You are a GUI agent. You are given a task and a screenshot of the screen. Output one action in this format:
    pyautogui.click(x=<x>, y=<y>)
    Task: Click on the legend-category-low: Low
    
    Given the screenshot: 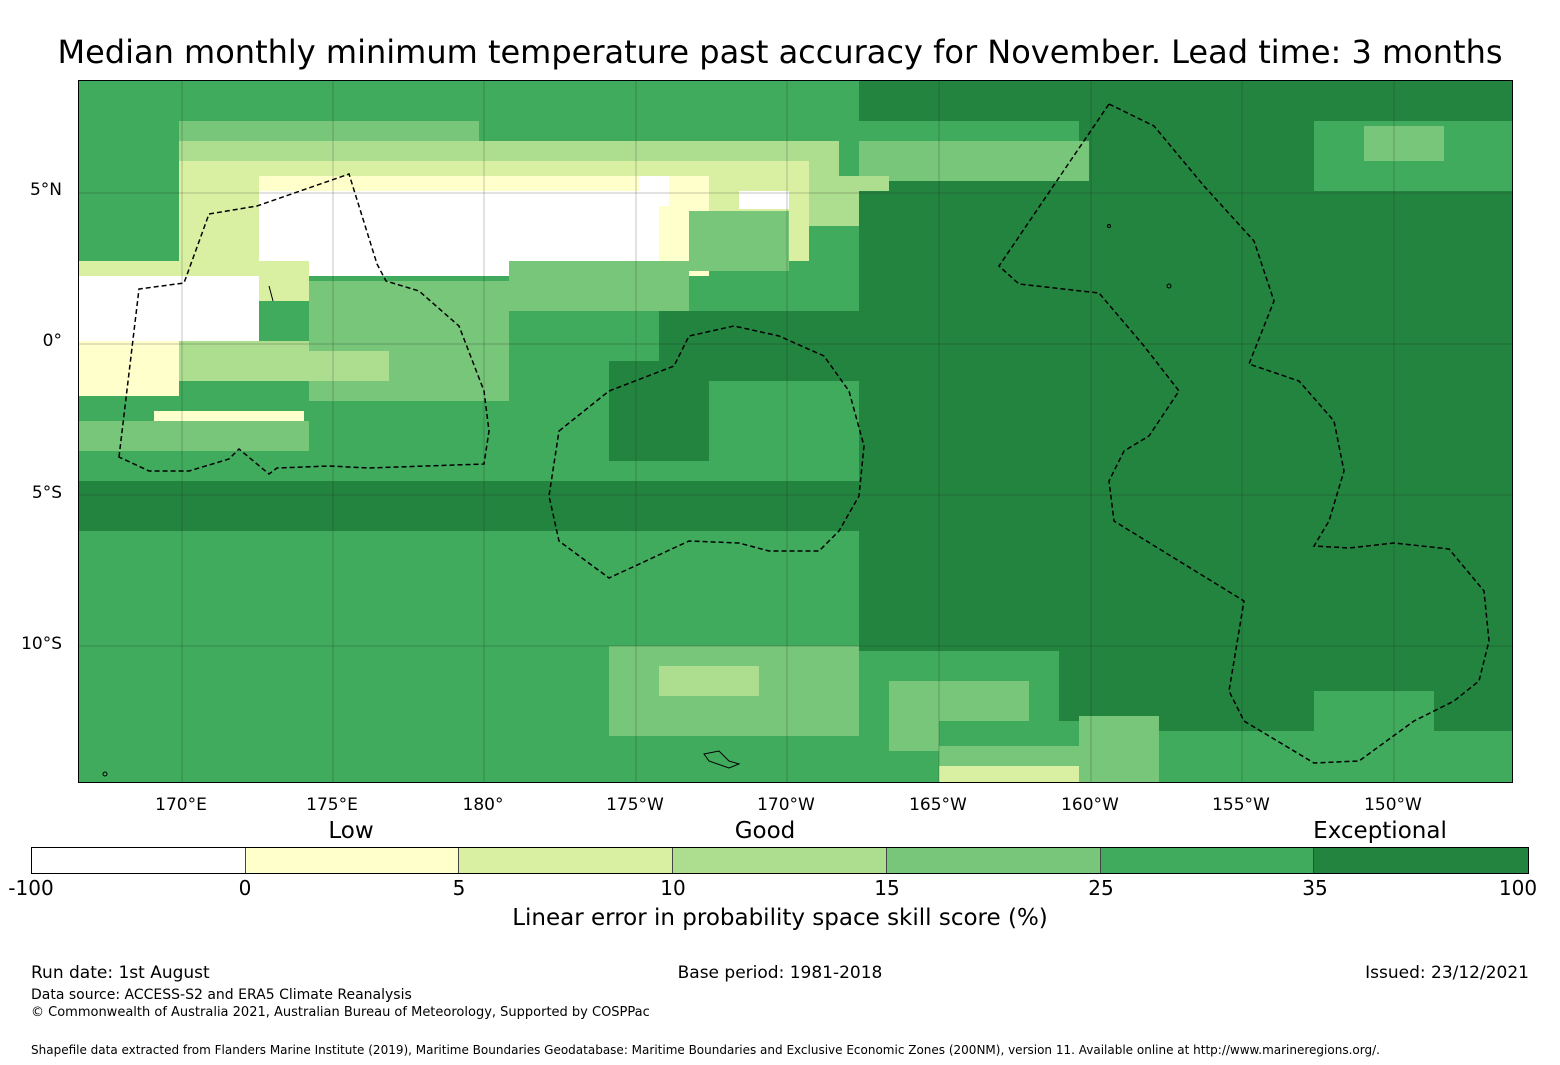 What is the action you would take?
    pyautogui.click(x=351, y=831)
    